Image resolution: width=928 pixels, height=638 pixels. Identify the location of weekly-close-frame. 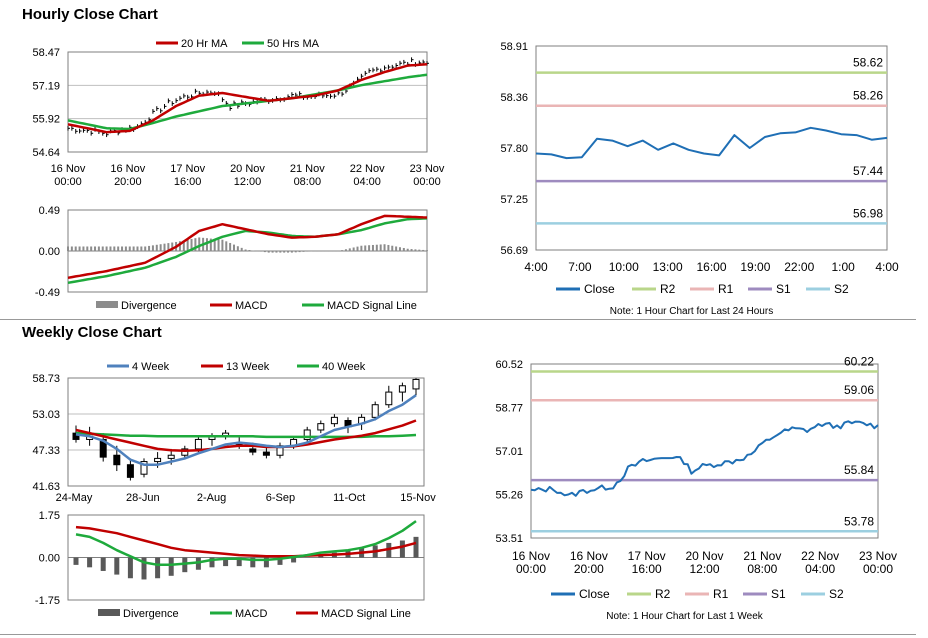
(704, 451).